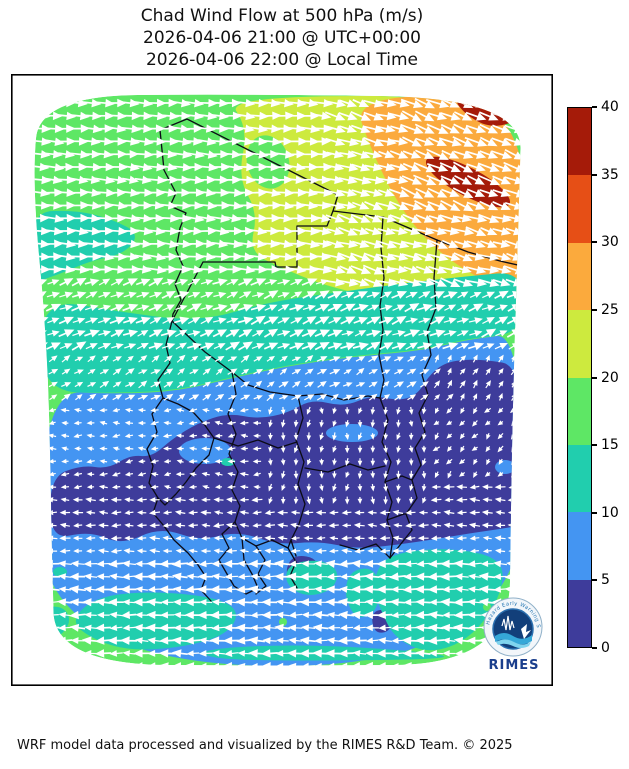 This screenshot has height=769, width=629. Describe the element at coordinates (282, 16) in the screenshot. I see `page-title: Chad Wind Flow at 500 hPa (m/s)` at that location.